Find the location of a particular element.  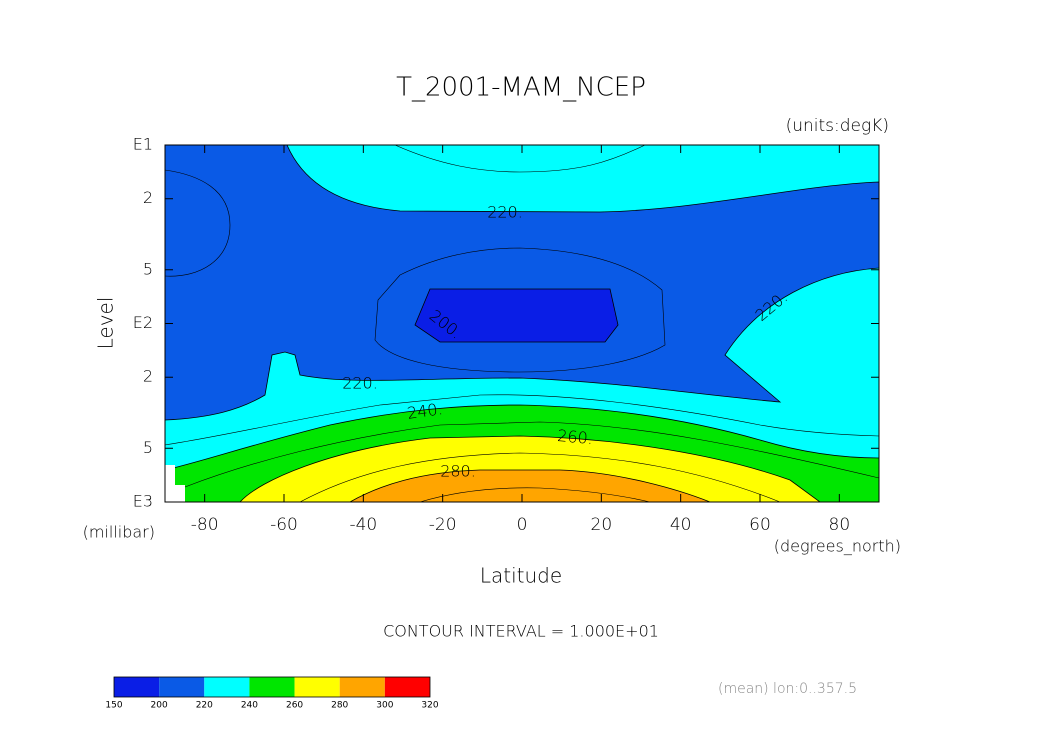

x-units-label: (degrees_north) is located at coordinates (837, 546).